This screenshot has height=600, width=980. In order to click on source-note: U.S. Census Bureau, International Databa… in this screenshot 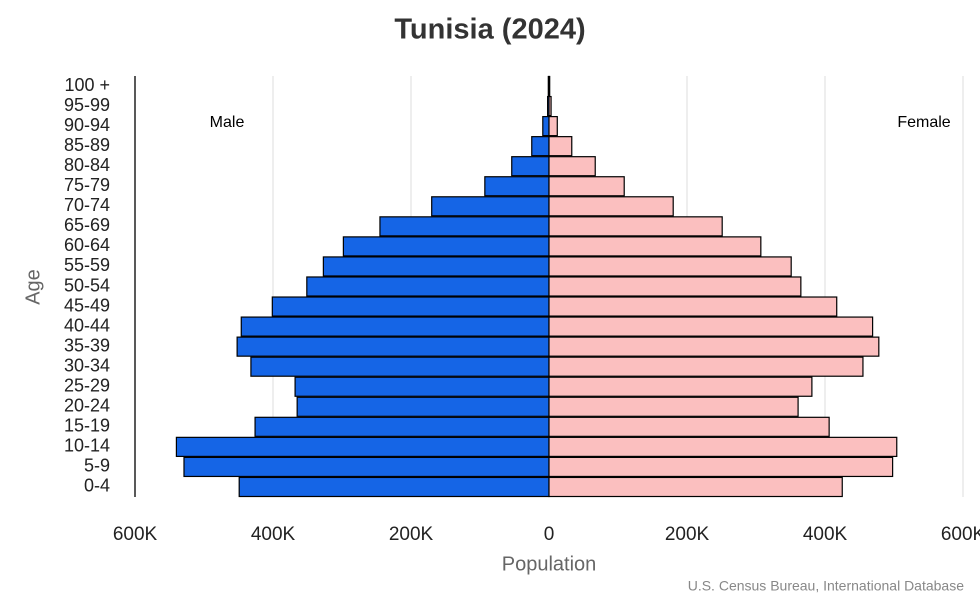, I will do `click(826, 586)`.